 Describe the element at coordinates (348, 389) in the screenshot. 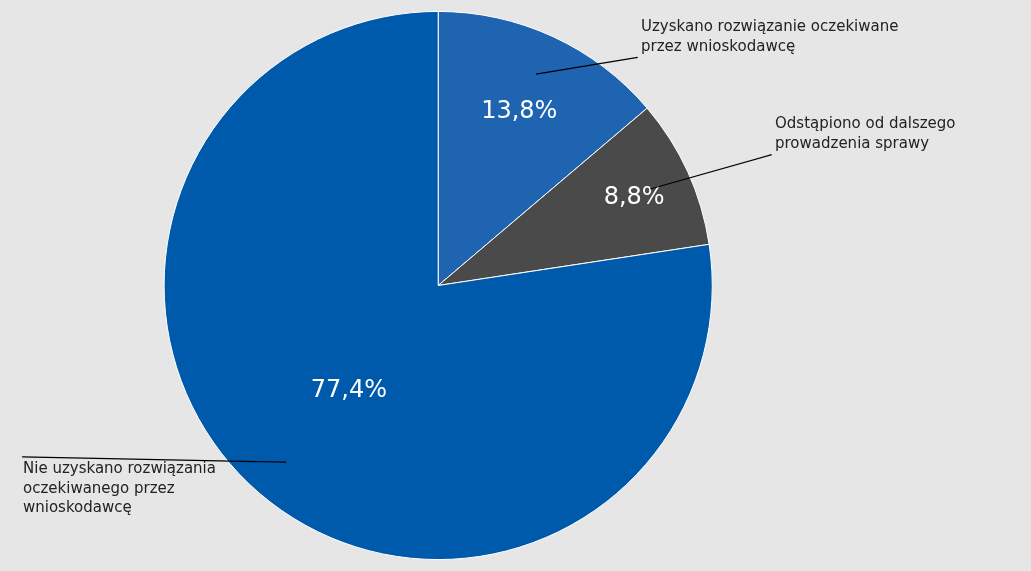

I see `data-label: 77,4%` at that location.